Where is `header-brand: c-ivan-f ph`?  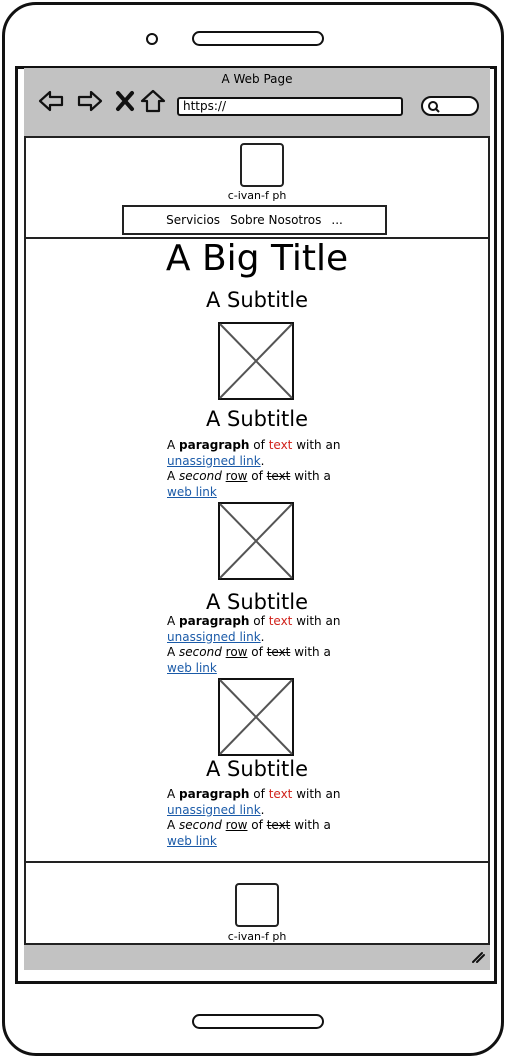
header-brand: c-ivan-f ph is located at coordinates (257, 195).